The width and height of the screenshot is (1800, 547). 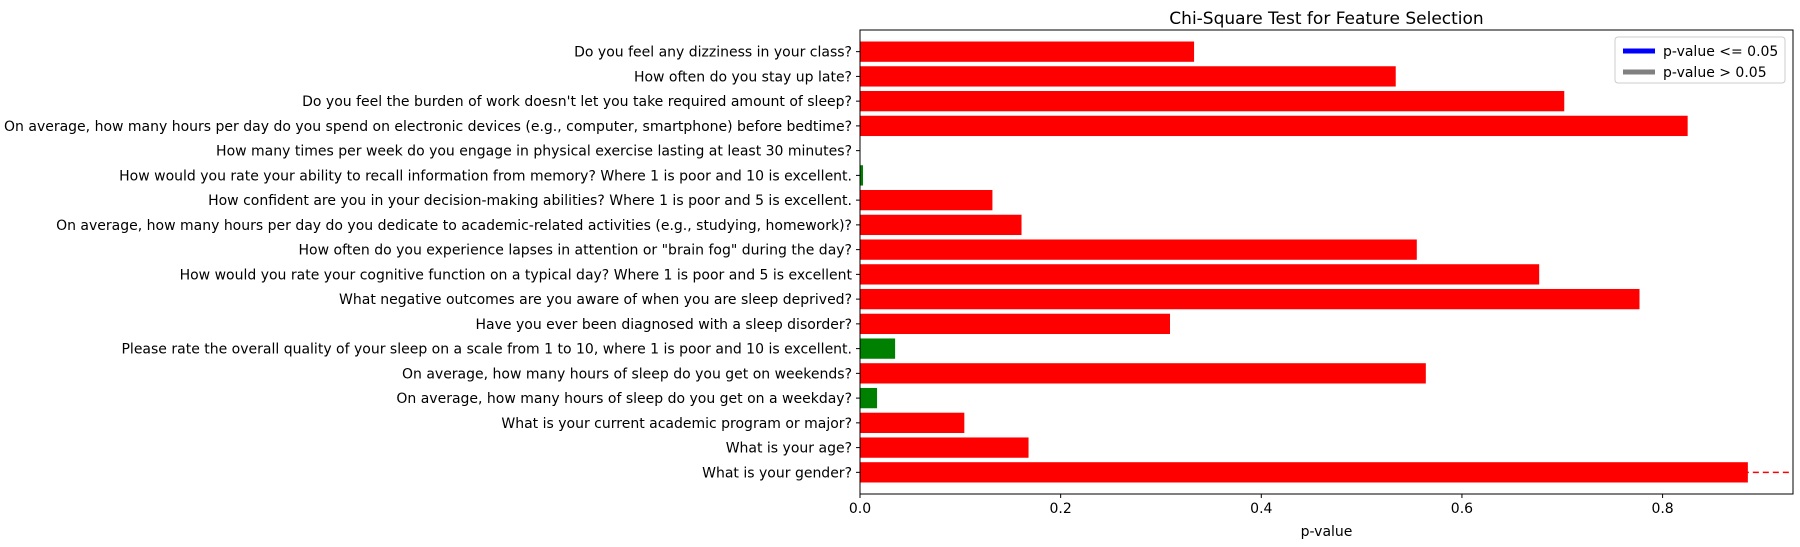 What do you see at coordinates (1261, 509) in the screenshot?
I see `x-tick-label: 0.4` at bounding box center [1261, 509].